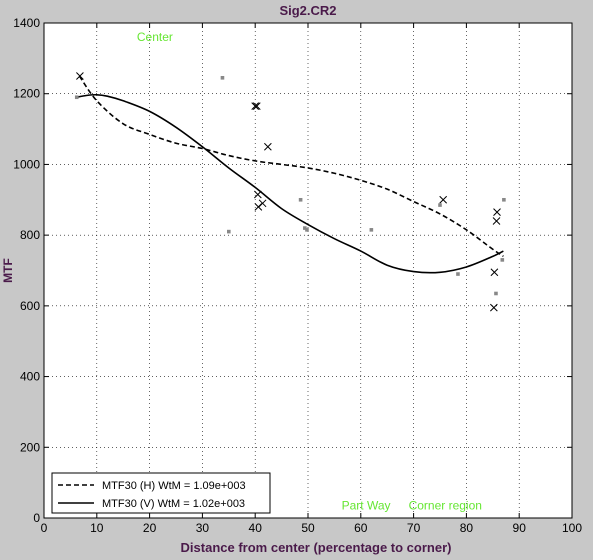  I want to click on y-tick-label: 400, so click(30, 377).